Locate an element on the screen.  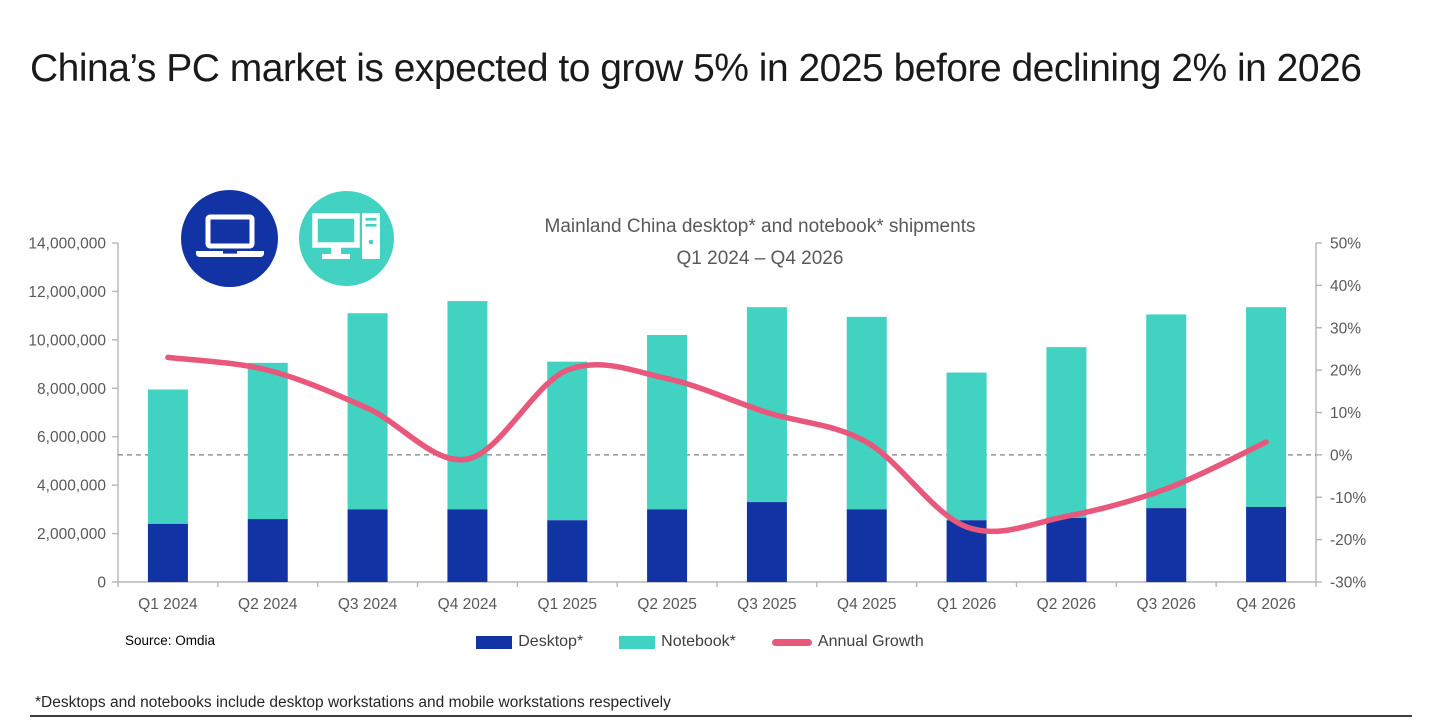
legend-label-desktop: Desktop* is located at coordinates (551, 641).